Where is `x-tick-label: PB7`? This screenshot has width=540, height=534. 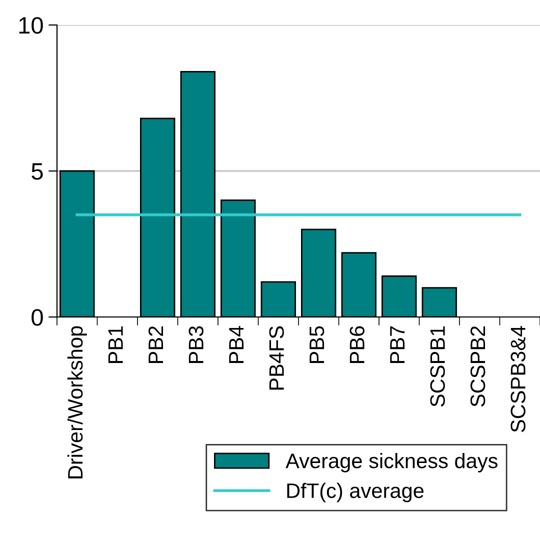 x-tick-label: PB7 is located at coordinates (397, 345).